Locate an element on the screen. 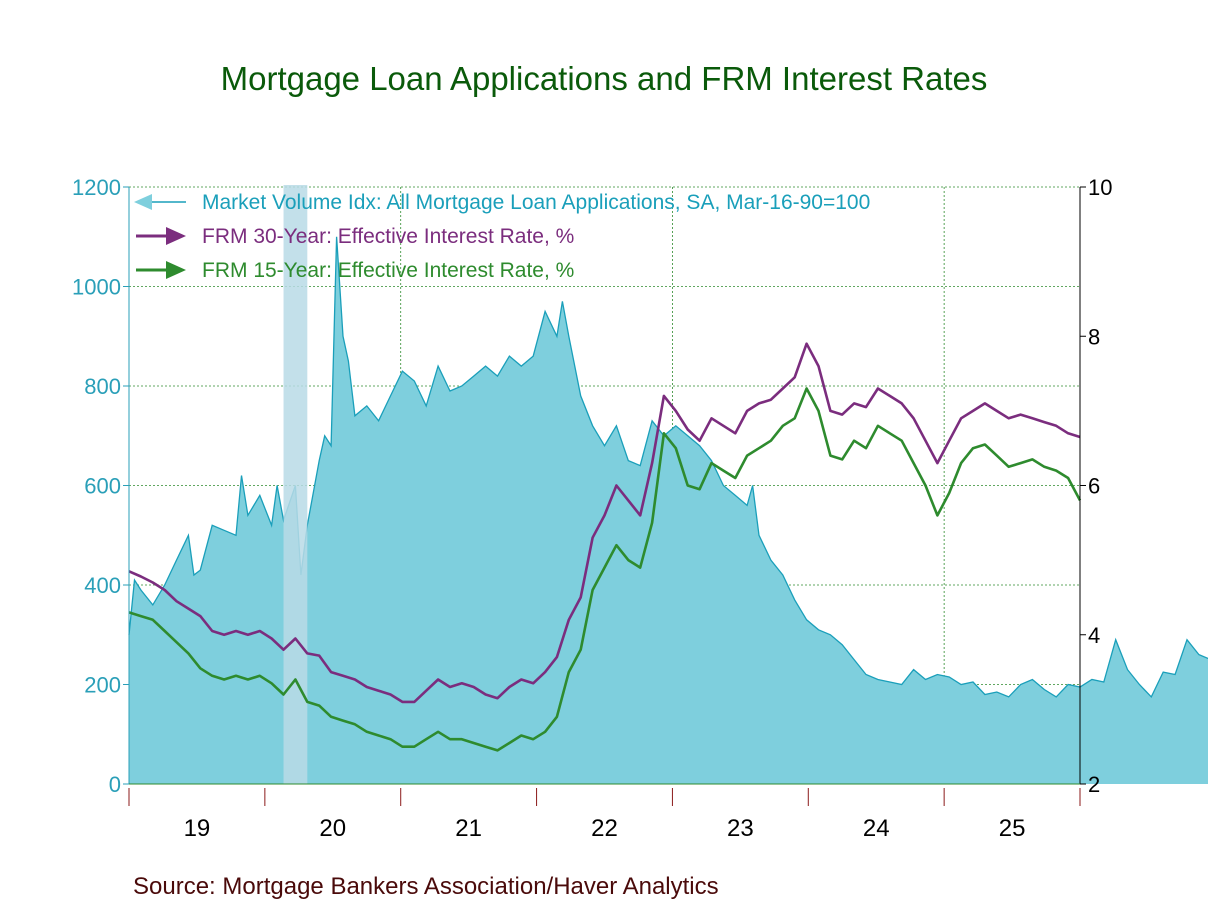 Image resolution: width=1208 pixels, height=906 pixels. y-right-tick-label: 4 is located at coordinates (1094, 635).